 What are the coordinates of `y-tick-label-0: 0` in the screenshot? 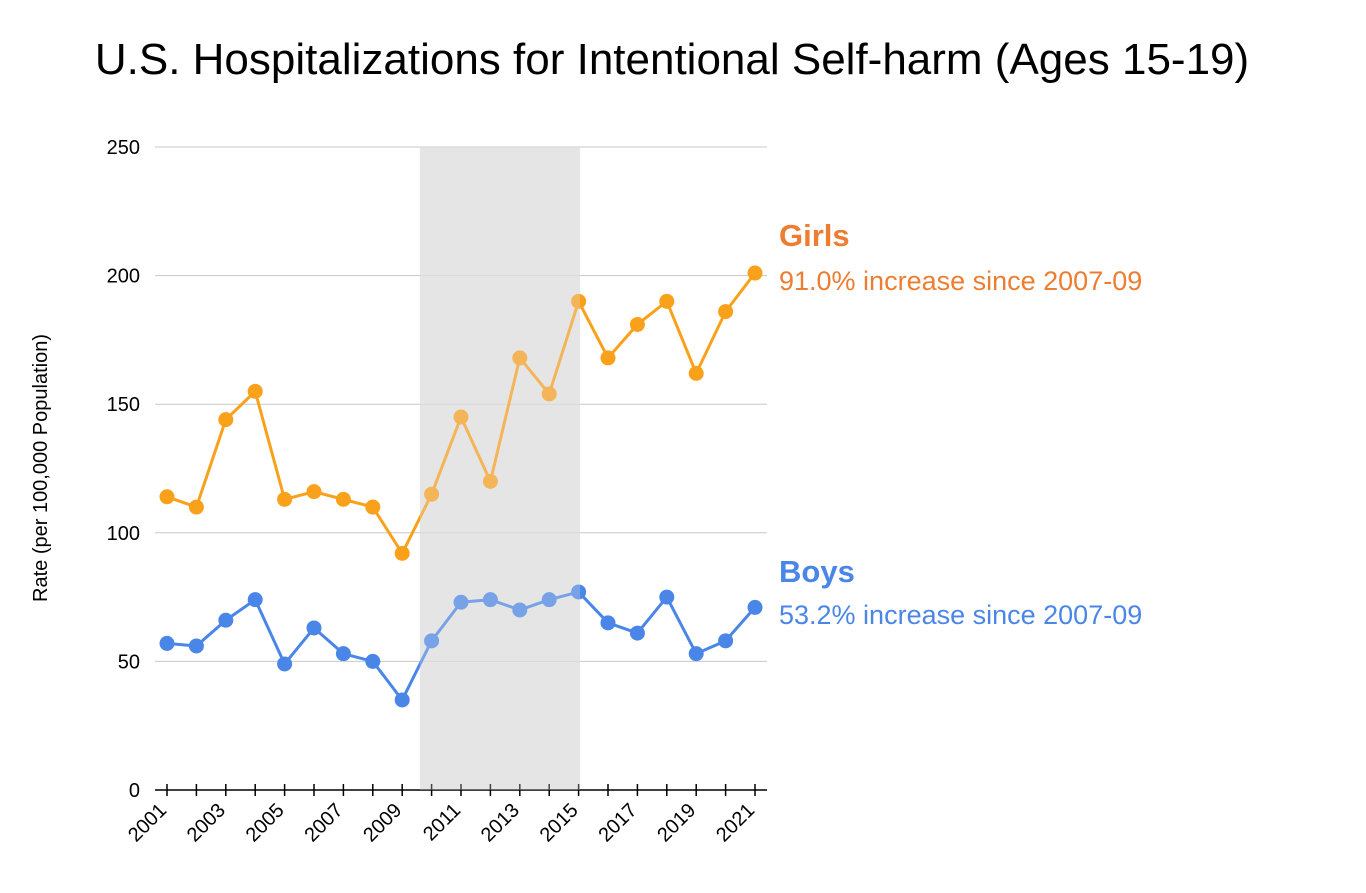 It's located at (134, 791).